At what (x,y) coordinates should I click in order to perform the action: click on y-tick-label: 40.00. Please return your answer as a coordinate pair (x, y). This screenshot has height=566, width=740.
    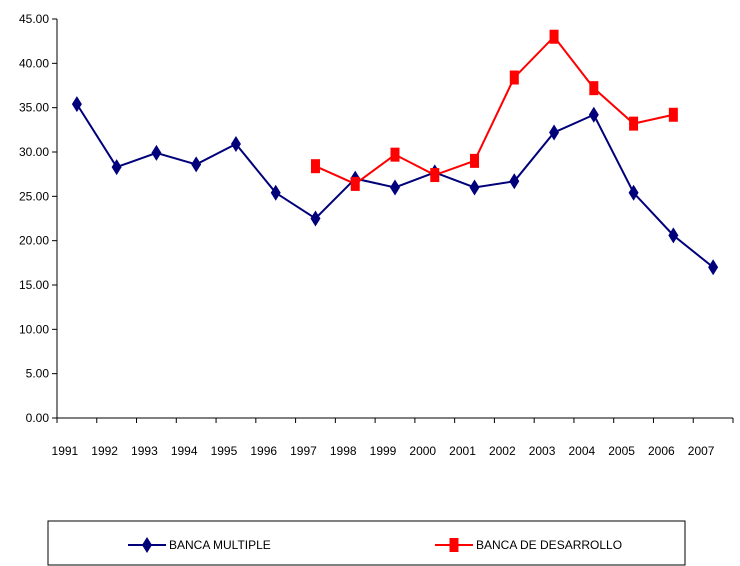
    Looking at the image, I should click on (34, 63).